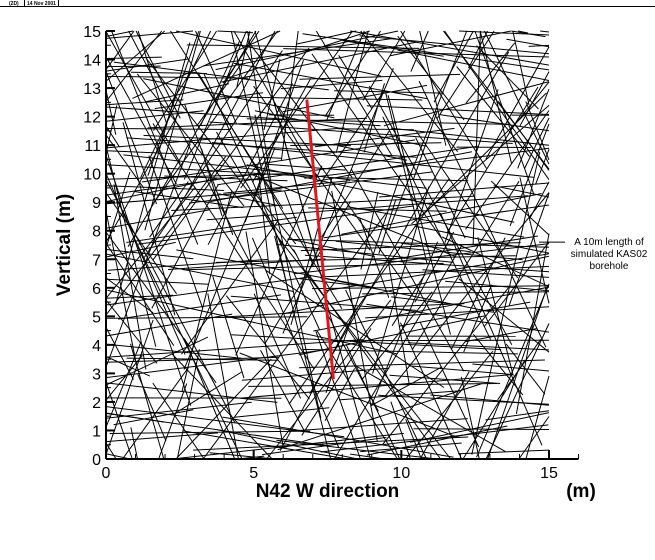 The width and height of the screenshot is (655, 560). What do you see at coordinates (253, 473) in the screenshot?
I see `x-tick-label: 5` at bounding box center [253, 473].